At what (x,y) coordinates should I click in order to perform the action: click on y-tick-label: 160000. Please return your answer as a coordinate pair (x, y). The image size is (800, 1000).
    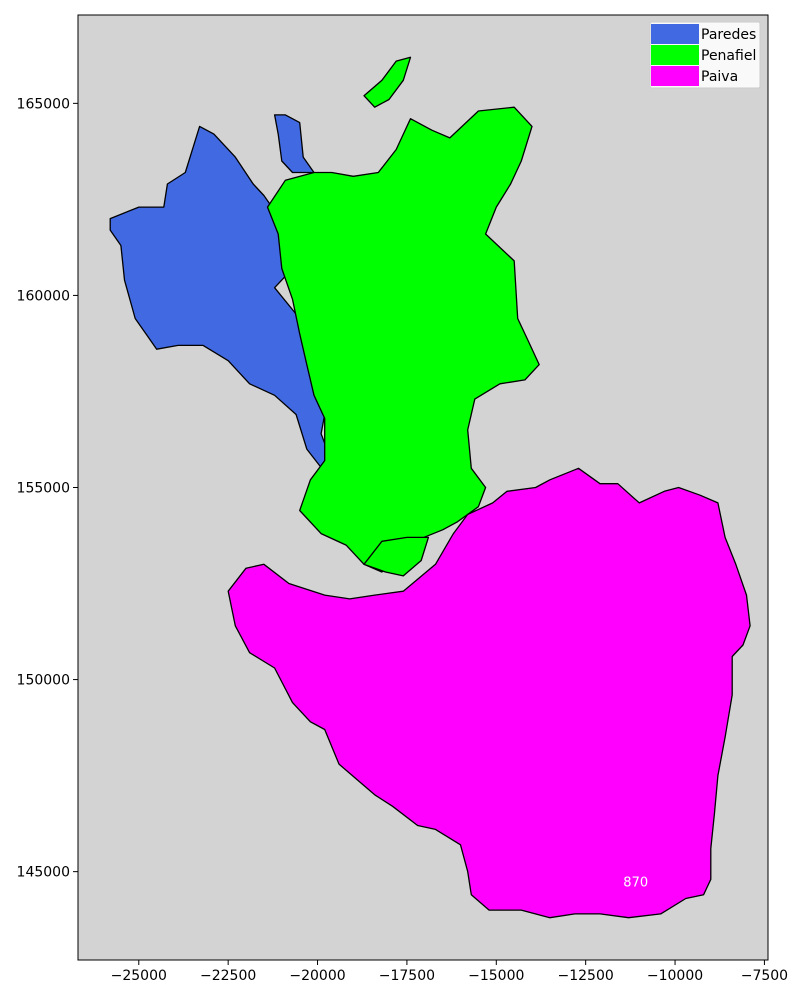
    Looking at the image, I should click on (43, 296).